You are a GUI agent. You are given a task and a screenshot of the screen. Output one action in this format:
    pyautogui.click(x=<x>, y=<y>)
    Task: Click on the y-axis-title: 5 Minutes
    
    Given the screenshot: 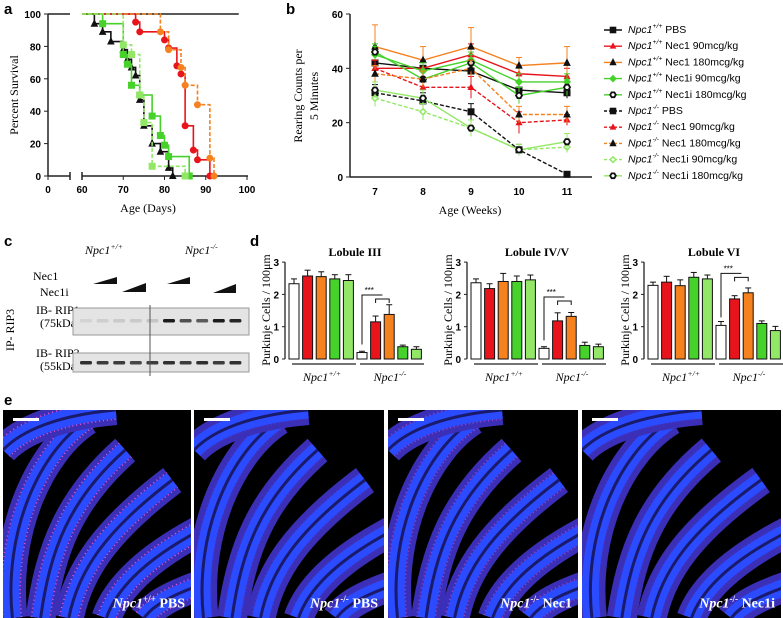 What is the action you would take?
    pyautogui.click(x=314, y=96)
    